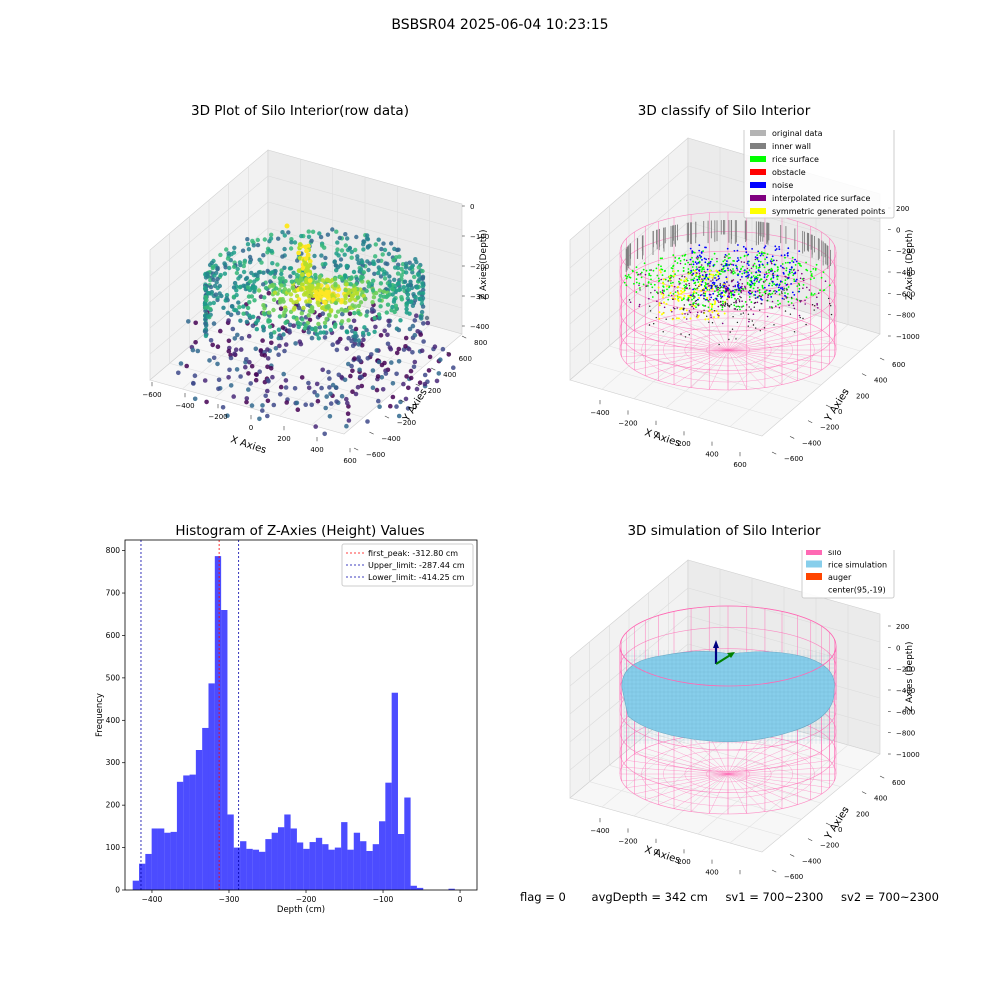 This screenshot has height=1000, width=1000. I want to click on panel2-points, so click(728, 283).